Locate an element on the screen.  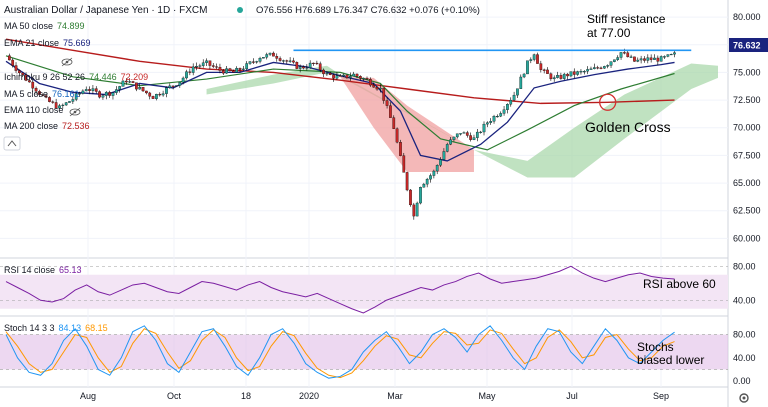
legend-collapse-button is located at coordinates (12, 143).